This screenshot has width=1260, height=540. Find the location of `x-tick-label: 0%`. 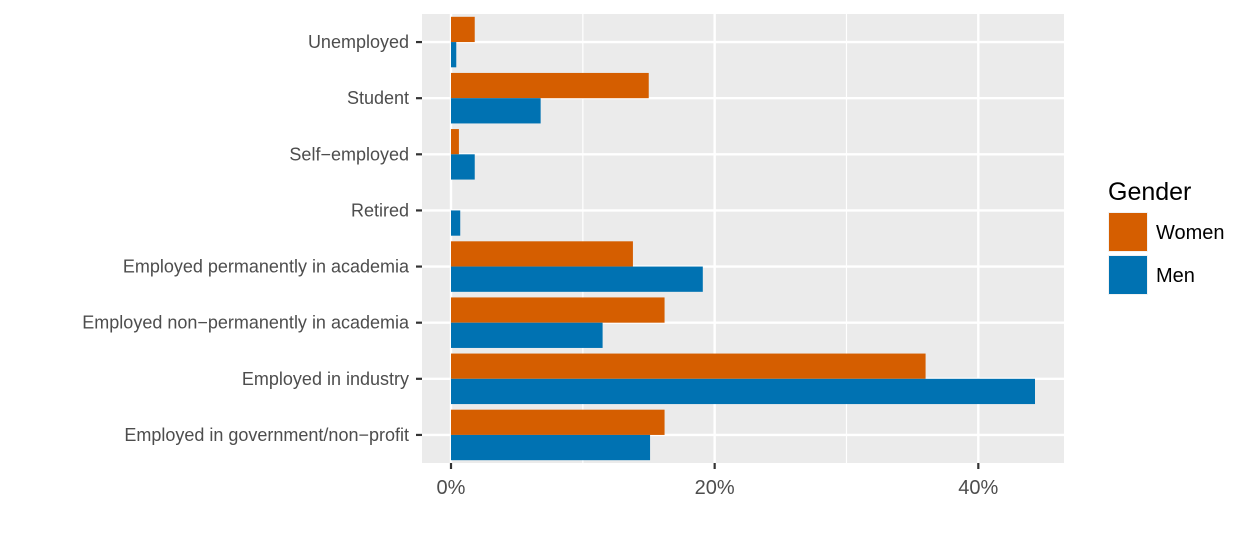

x-tick-label: 0% is located at coordinates (451, 488).